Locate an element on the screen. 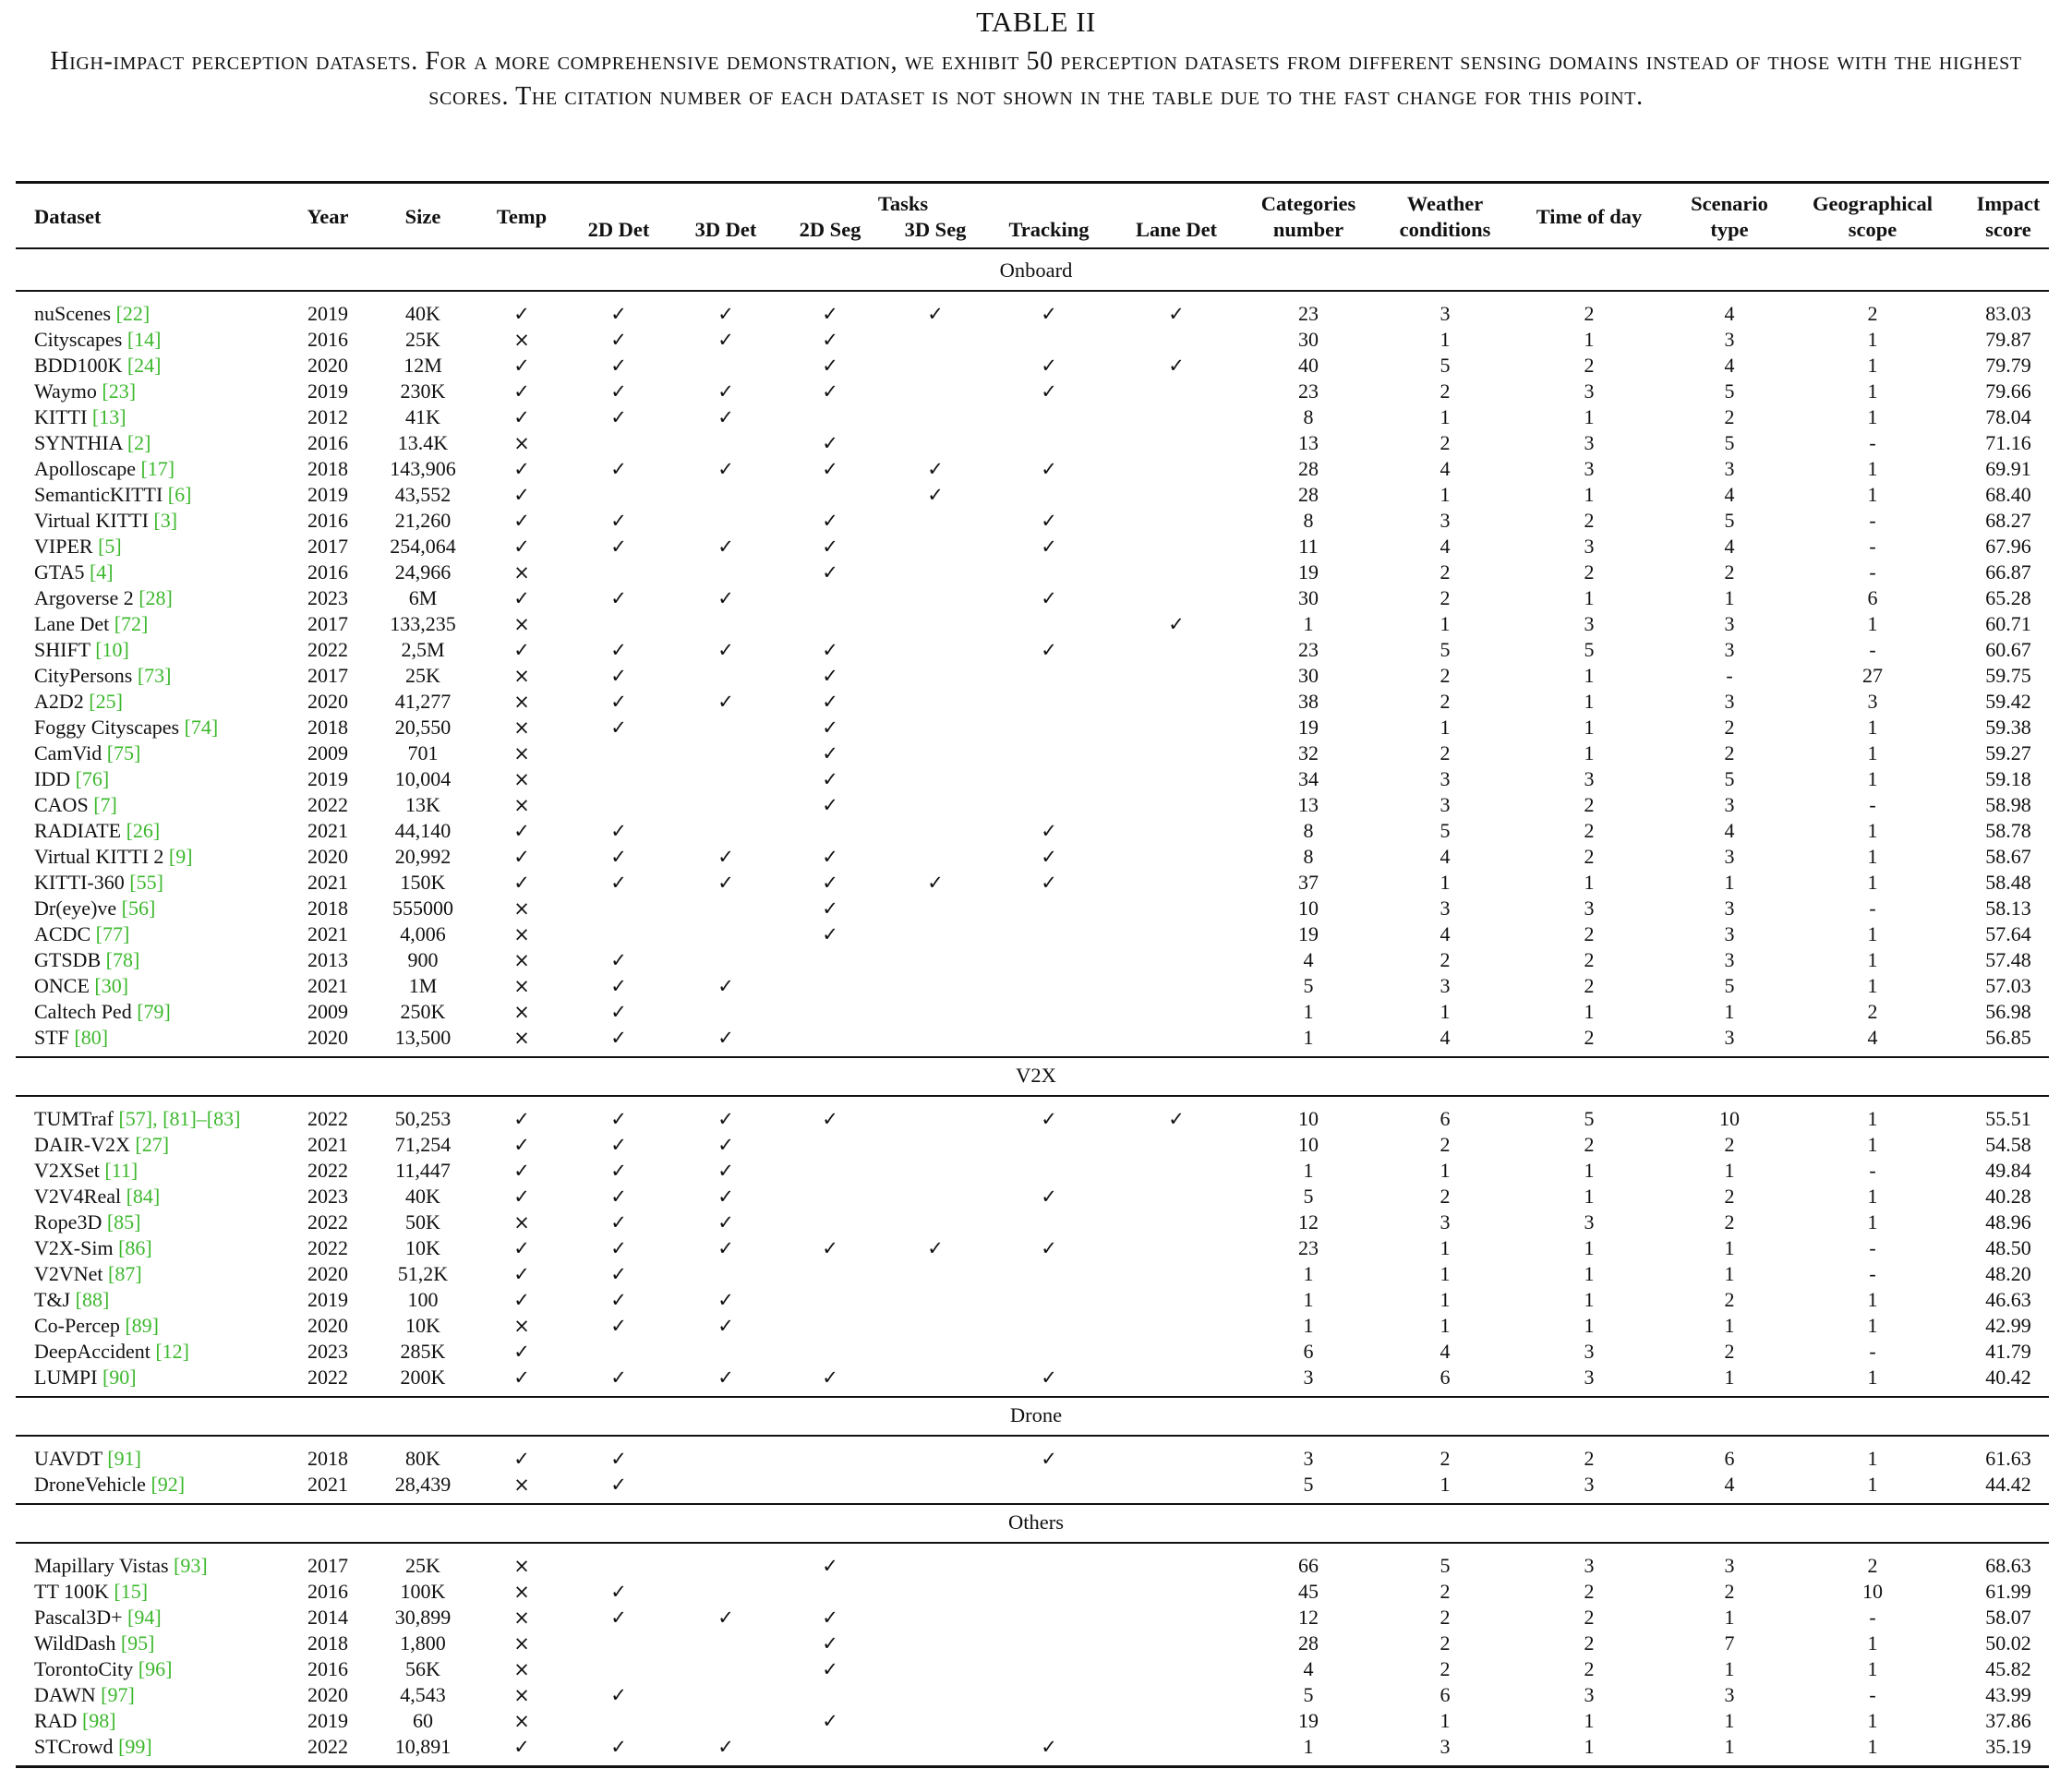 The width and height of the screenshot is (2072, 1769). dataset-name: V2VNet [87] is located at coordinates (88, 1274).